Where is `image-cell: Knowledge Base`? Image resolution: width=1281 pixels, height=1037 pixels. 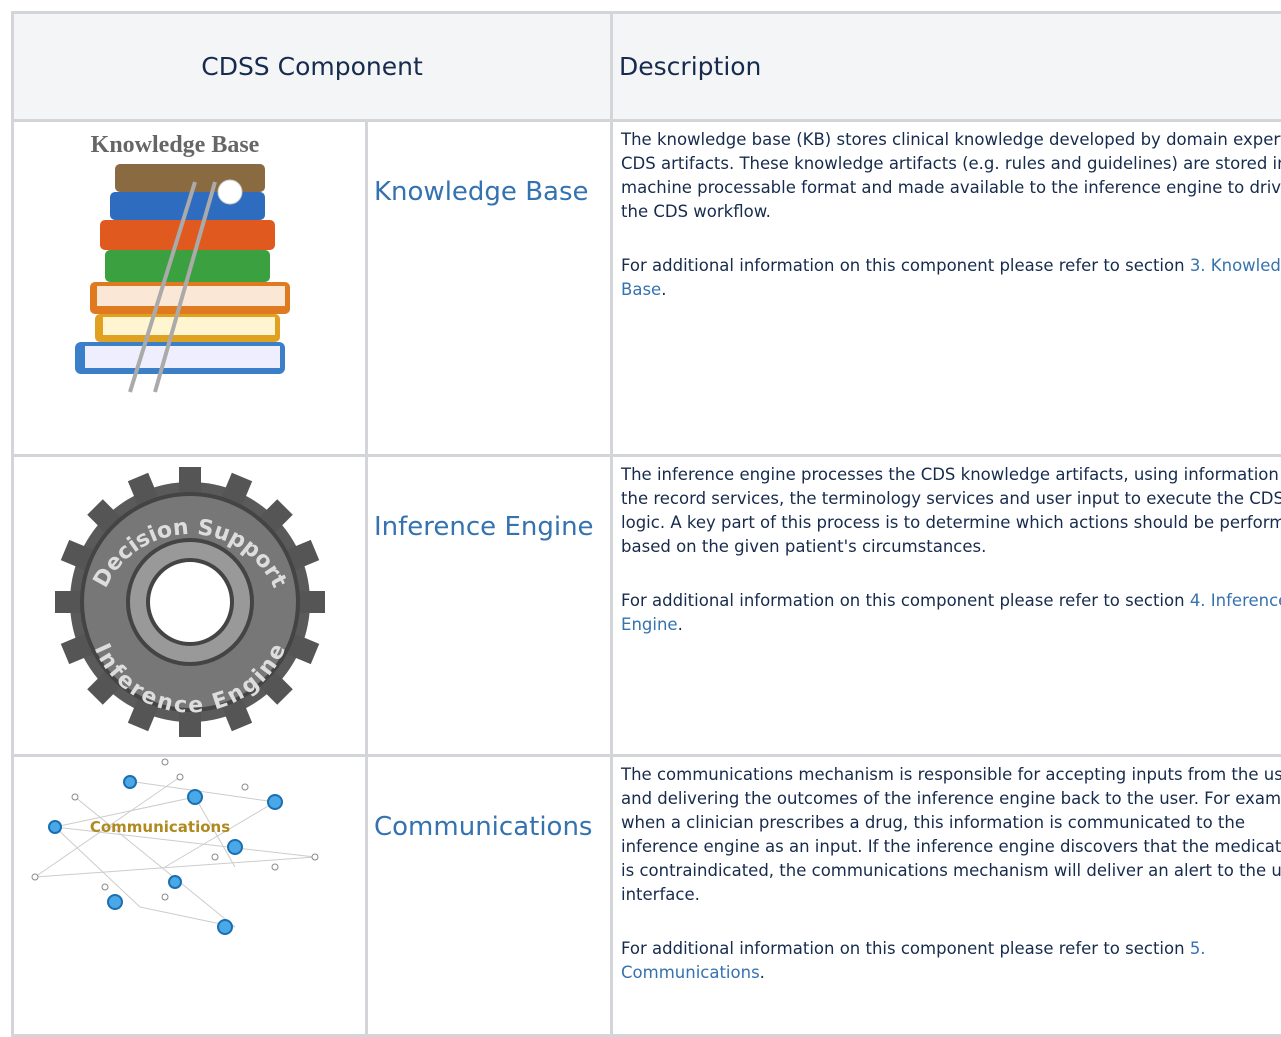
image-cell: Knowledge Base is located at coordinates (190, 288).